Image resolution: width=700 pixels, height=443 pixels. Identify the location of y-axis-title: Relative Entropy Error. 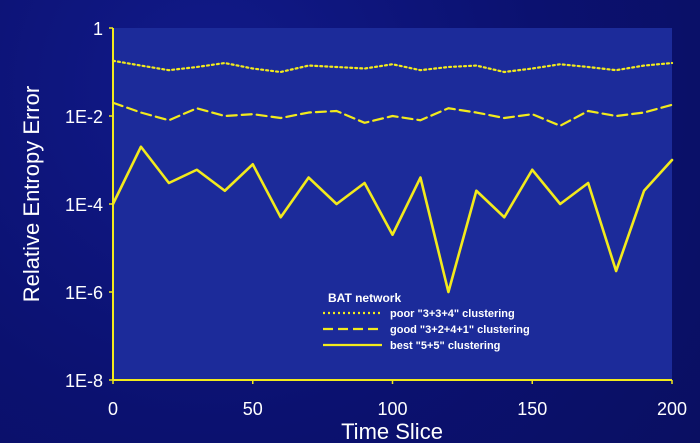
(31, 194).